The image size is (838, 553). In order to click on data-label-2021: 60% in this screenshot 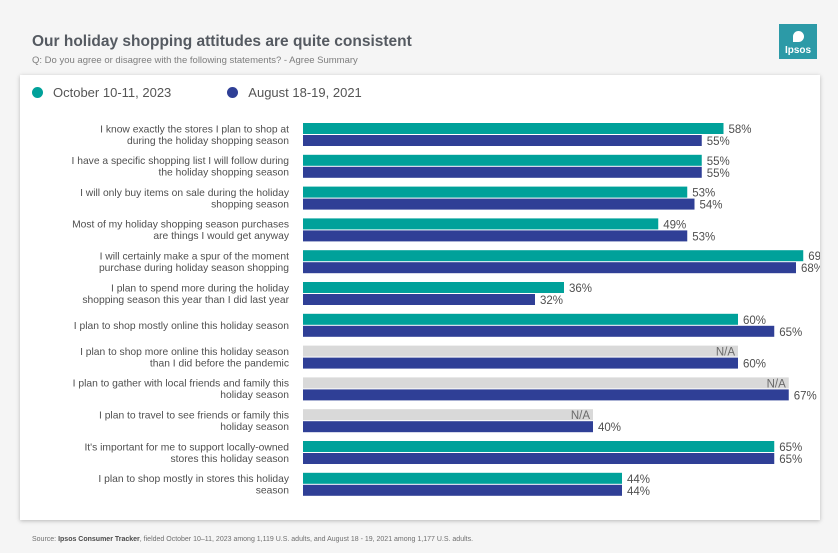, I will do `click(754, 365)`.